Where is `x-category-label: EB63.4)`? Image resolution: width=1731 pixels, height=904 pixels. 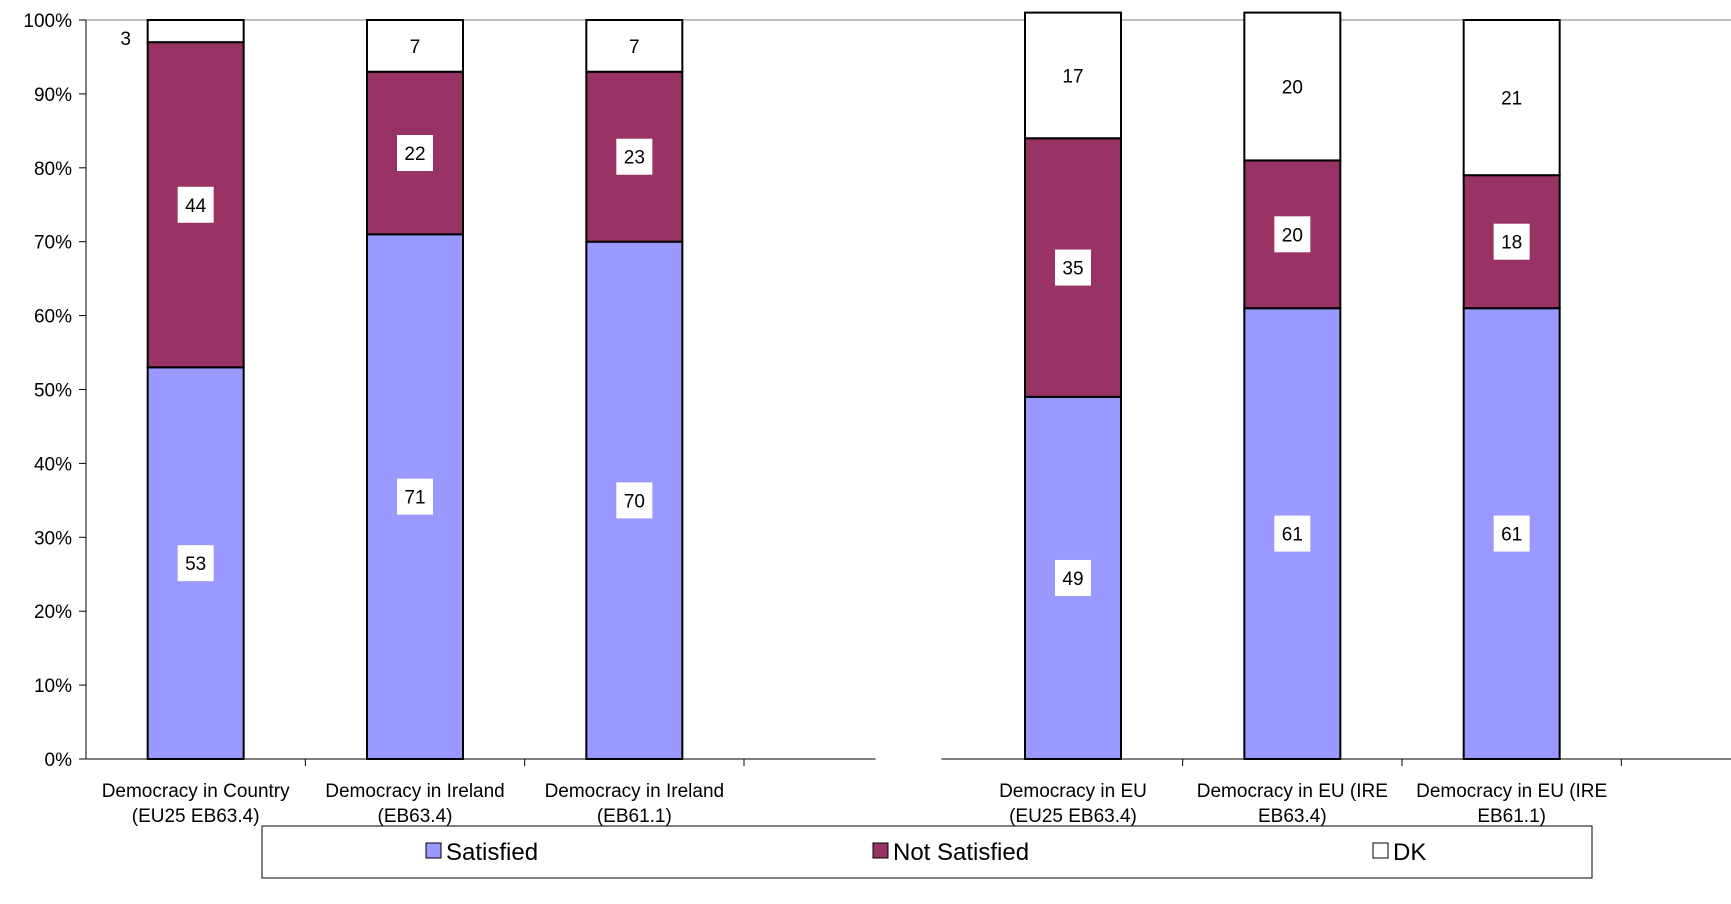 x-category-label: EB63.4) is located at coordinates (1292, 816).